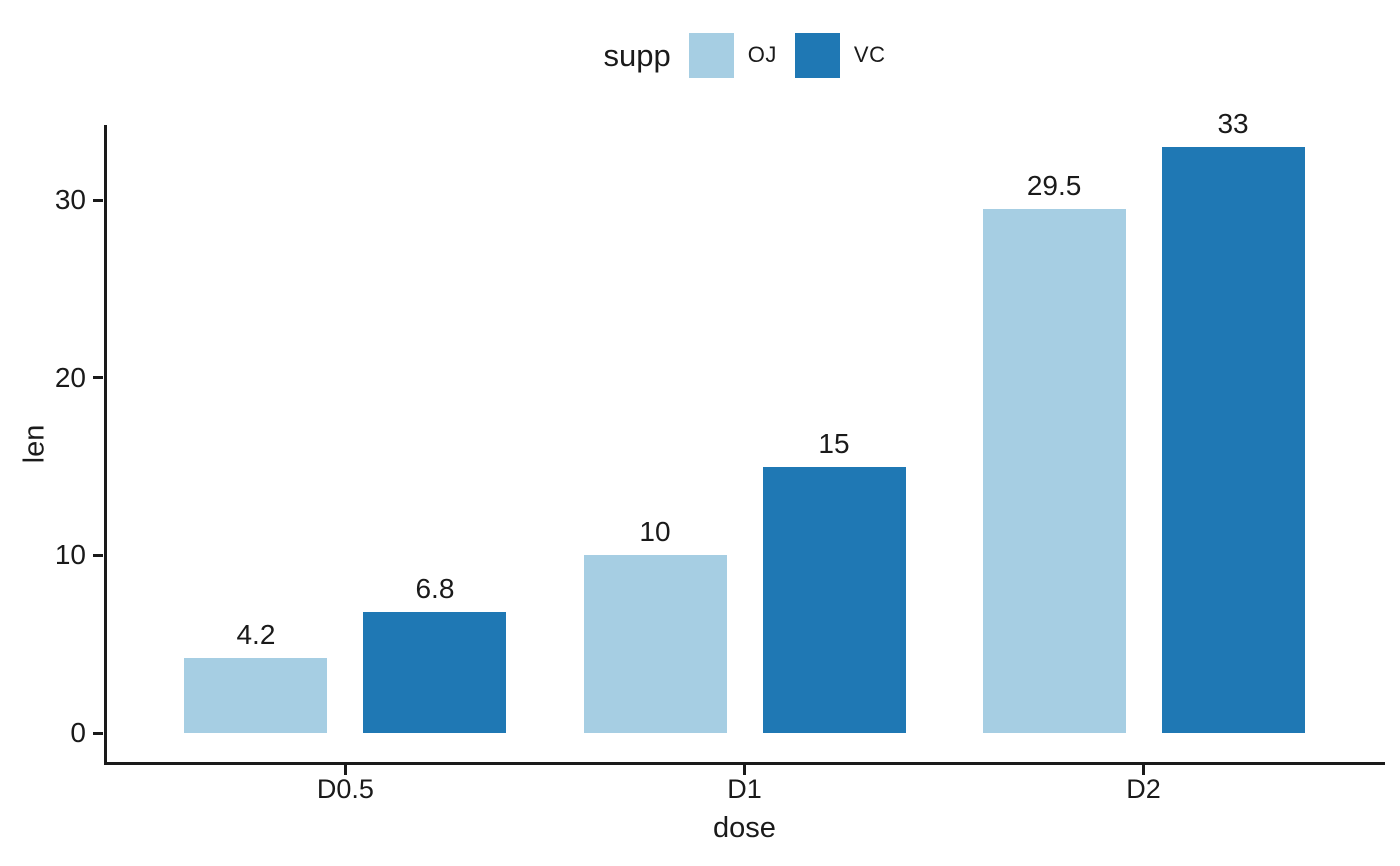 The height and width of the screenshot is (866, 1400). I want to click on bar-value-label: 33, so click(1233, 123).